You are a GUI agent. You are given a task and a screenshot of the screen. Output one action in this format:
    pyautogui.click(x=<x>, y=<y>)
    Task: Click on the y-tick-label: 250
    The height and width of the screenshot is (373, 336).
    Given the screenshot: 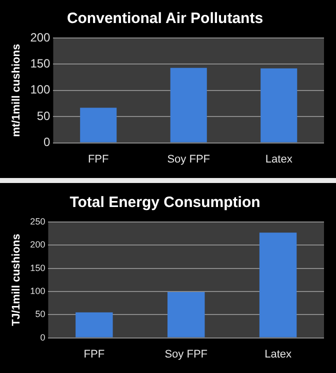 What is the action you would take?
    pyautogui.click(x=38, y=221)
    